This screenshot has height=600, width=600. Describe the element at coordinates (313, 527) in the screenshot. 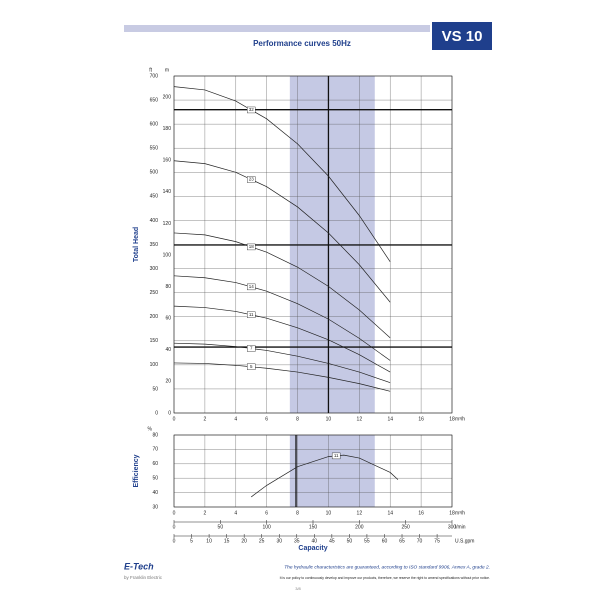

I see `extra-tick-label: 150` at that location.